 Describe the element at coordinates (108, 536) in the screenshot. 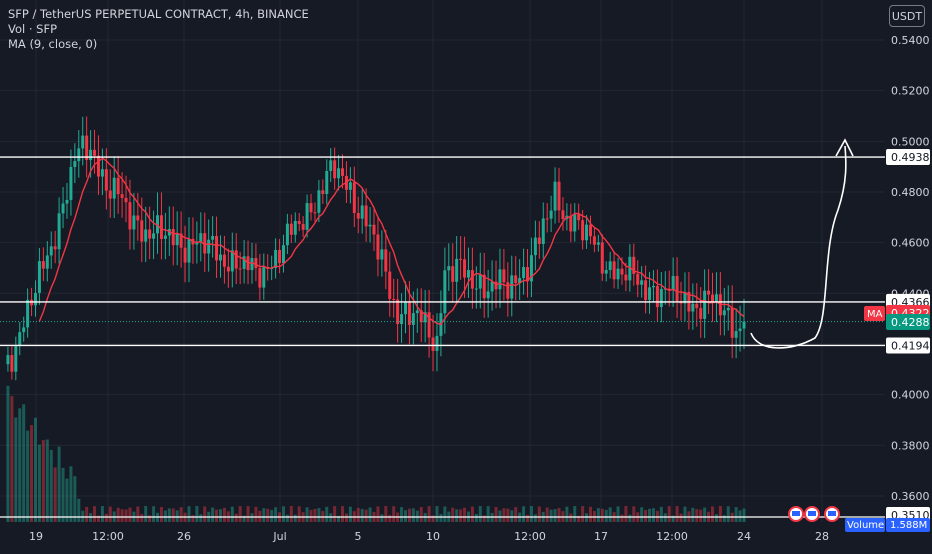

I see `time-tick-label: 12:00` at that location.